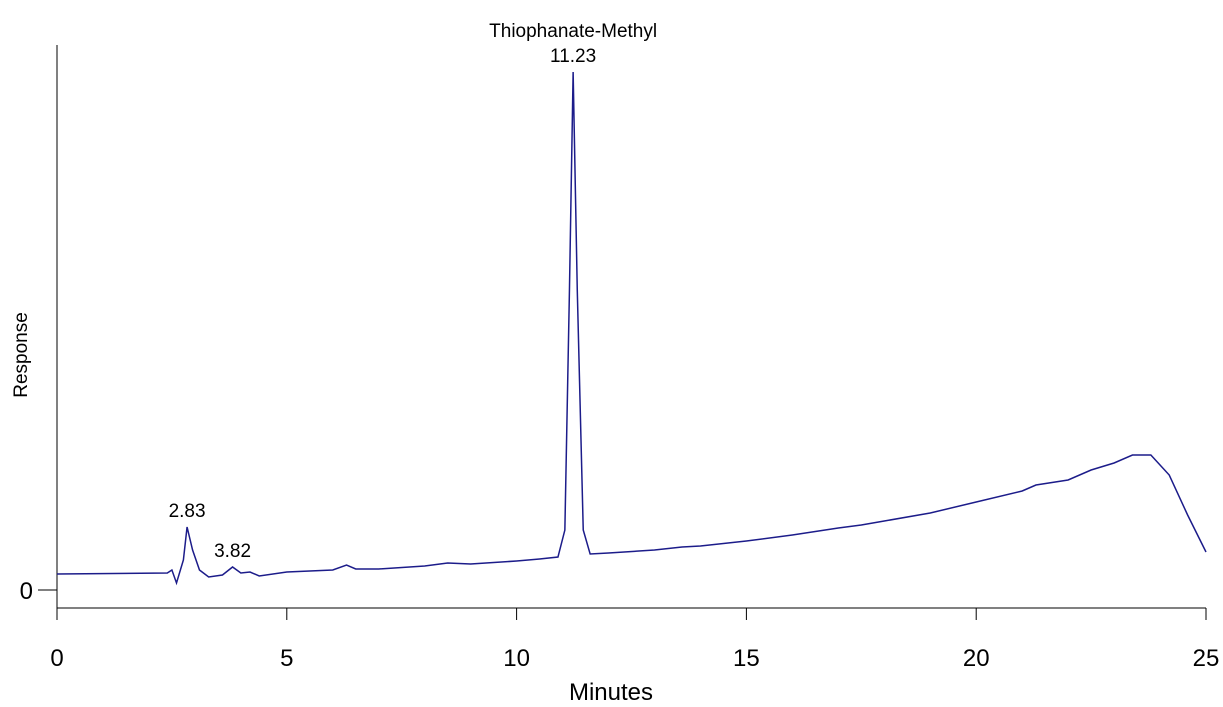  What do you see at coordinates (1206, 658) in the screenshot?
I see `x-tick-label: 25` at bounding box center [1206, 658].